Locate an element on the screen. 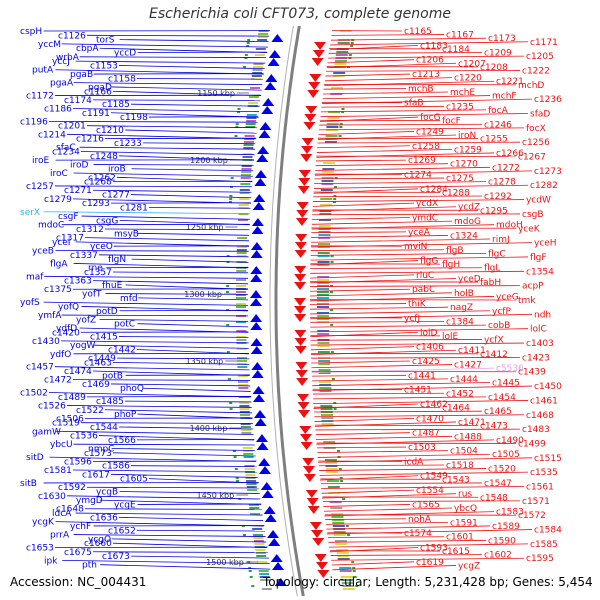 The image size is (600, 600). right-gene-label: c1601 is located at coordinates (460, 538).